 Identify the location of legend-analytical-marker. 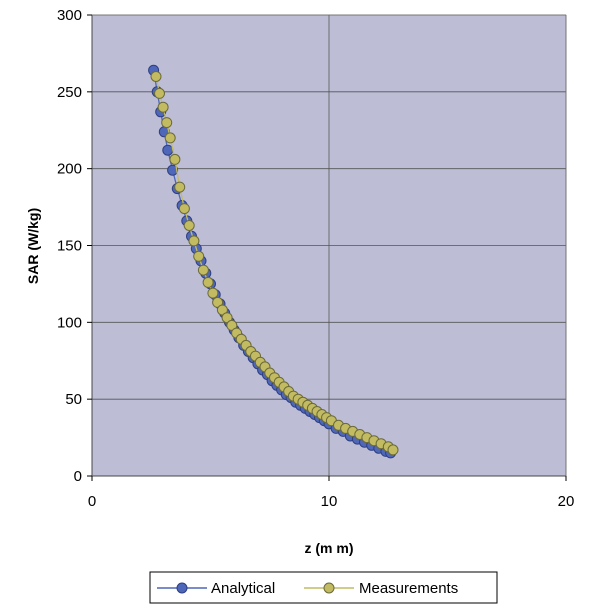
(182, 588).